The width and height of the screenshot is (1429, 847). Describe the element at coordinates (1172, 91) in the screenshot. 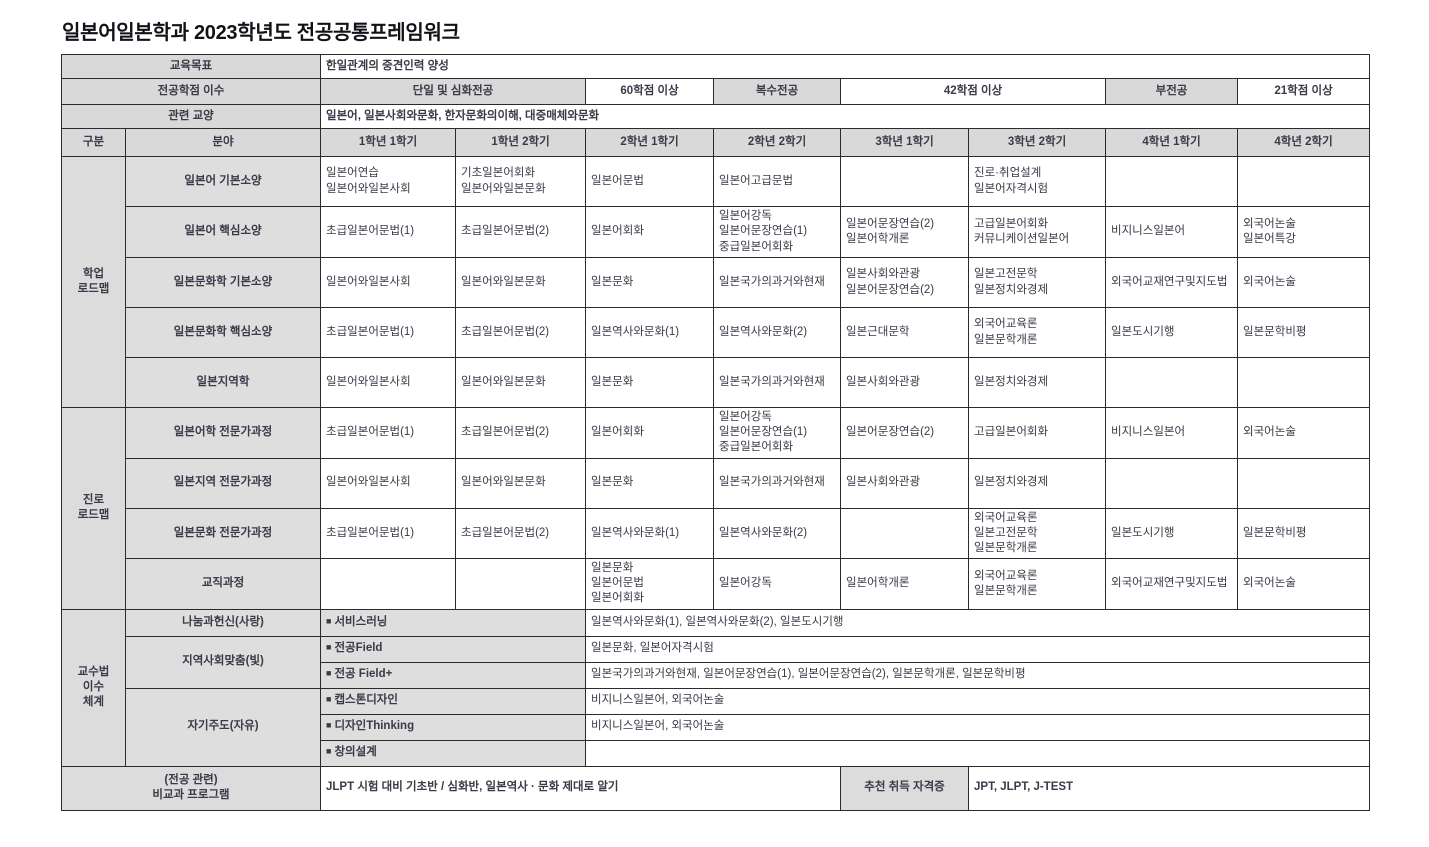

I see `credit-track-2: 부전공` at that location.